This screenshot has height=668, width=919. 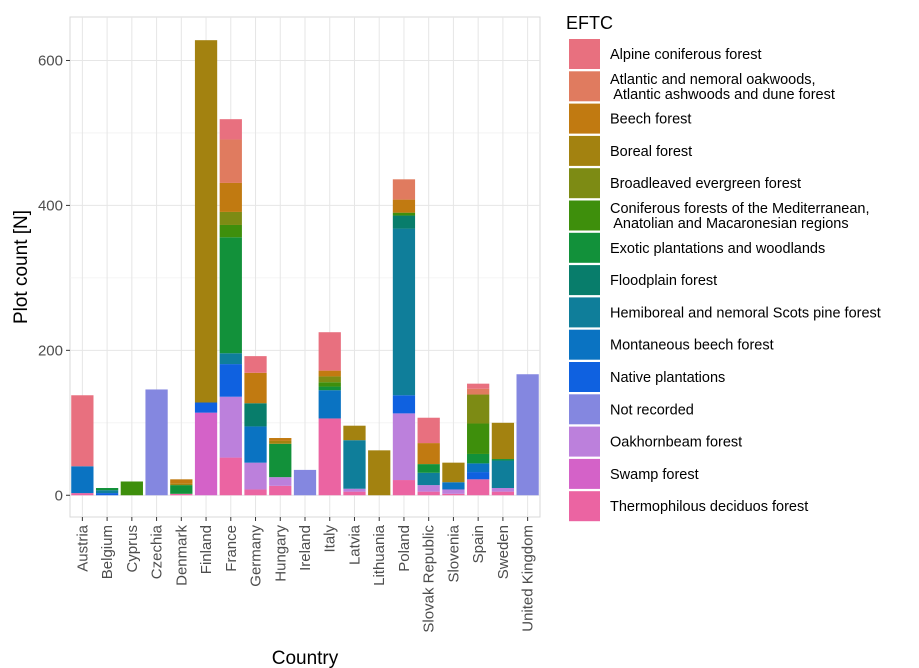 I want to click on x-tick-label: Cyprus, so click(x=132, y=549).